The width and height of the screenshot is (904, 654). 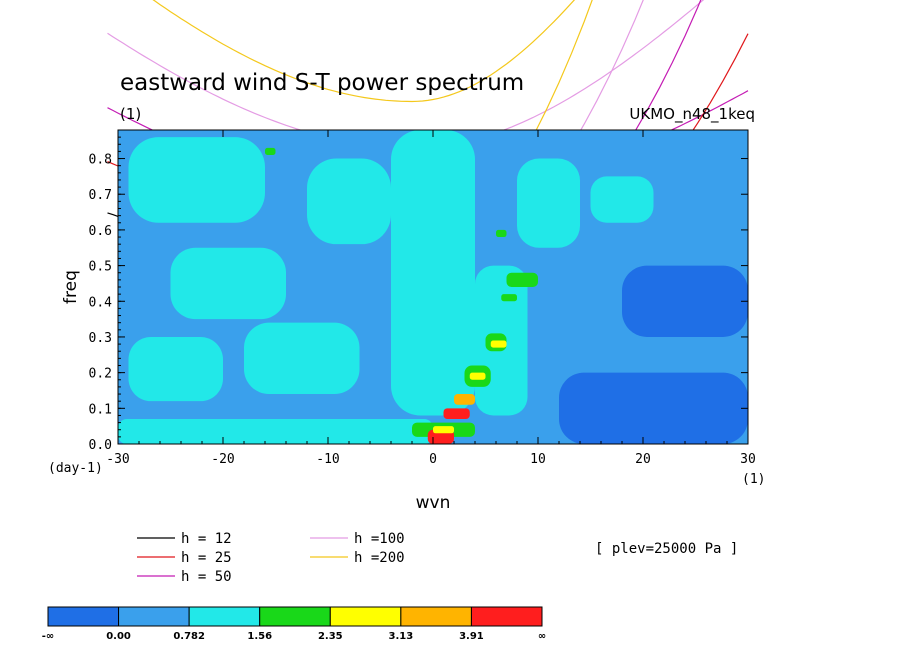 What do you see at coordinates (401, 636) in the screenshot?
I see `colorbar-label: 3.13` at bounding box center [401, 636].